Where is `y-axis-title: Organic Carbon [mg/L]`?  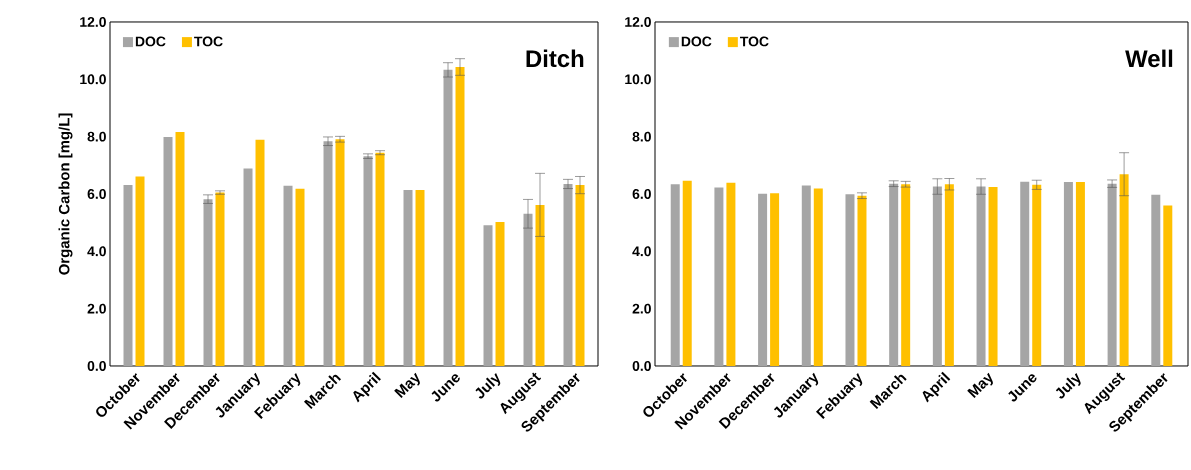
y-axis-title: Organic Carbon [mg/L] is located at coordinates (65, 194).